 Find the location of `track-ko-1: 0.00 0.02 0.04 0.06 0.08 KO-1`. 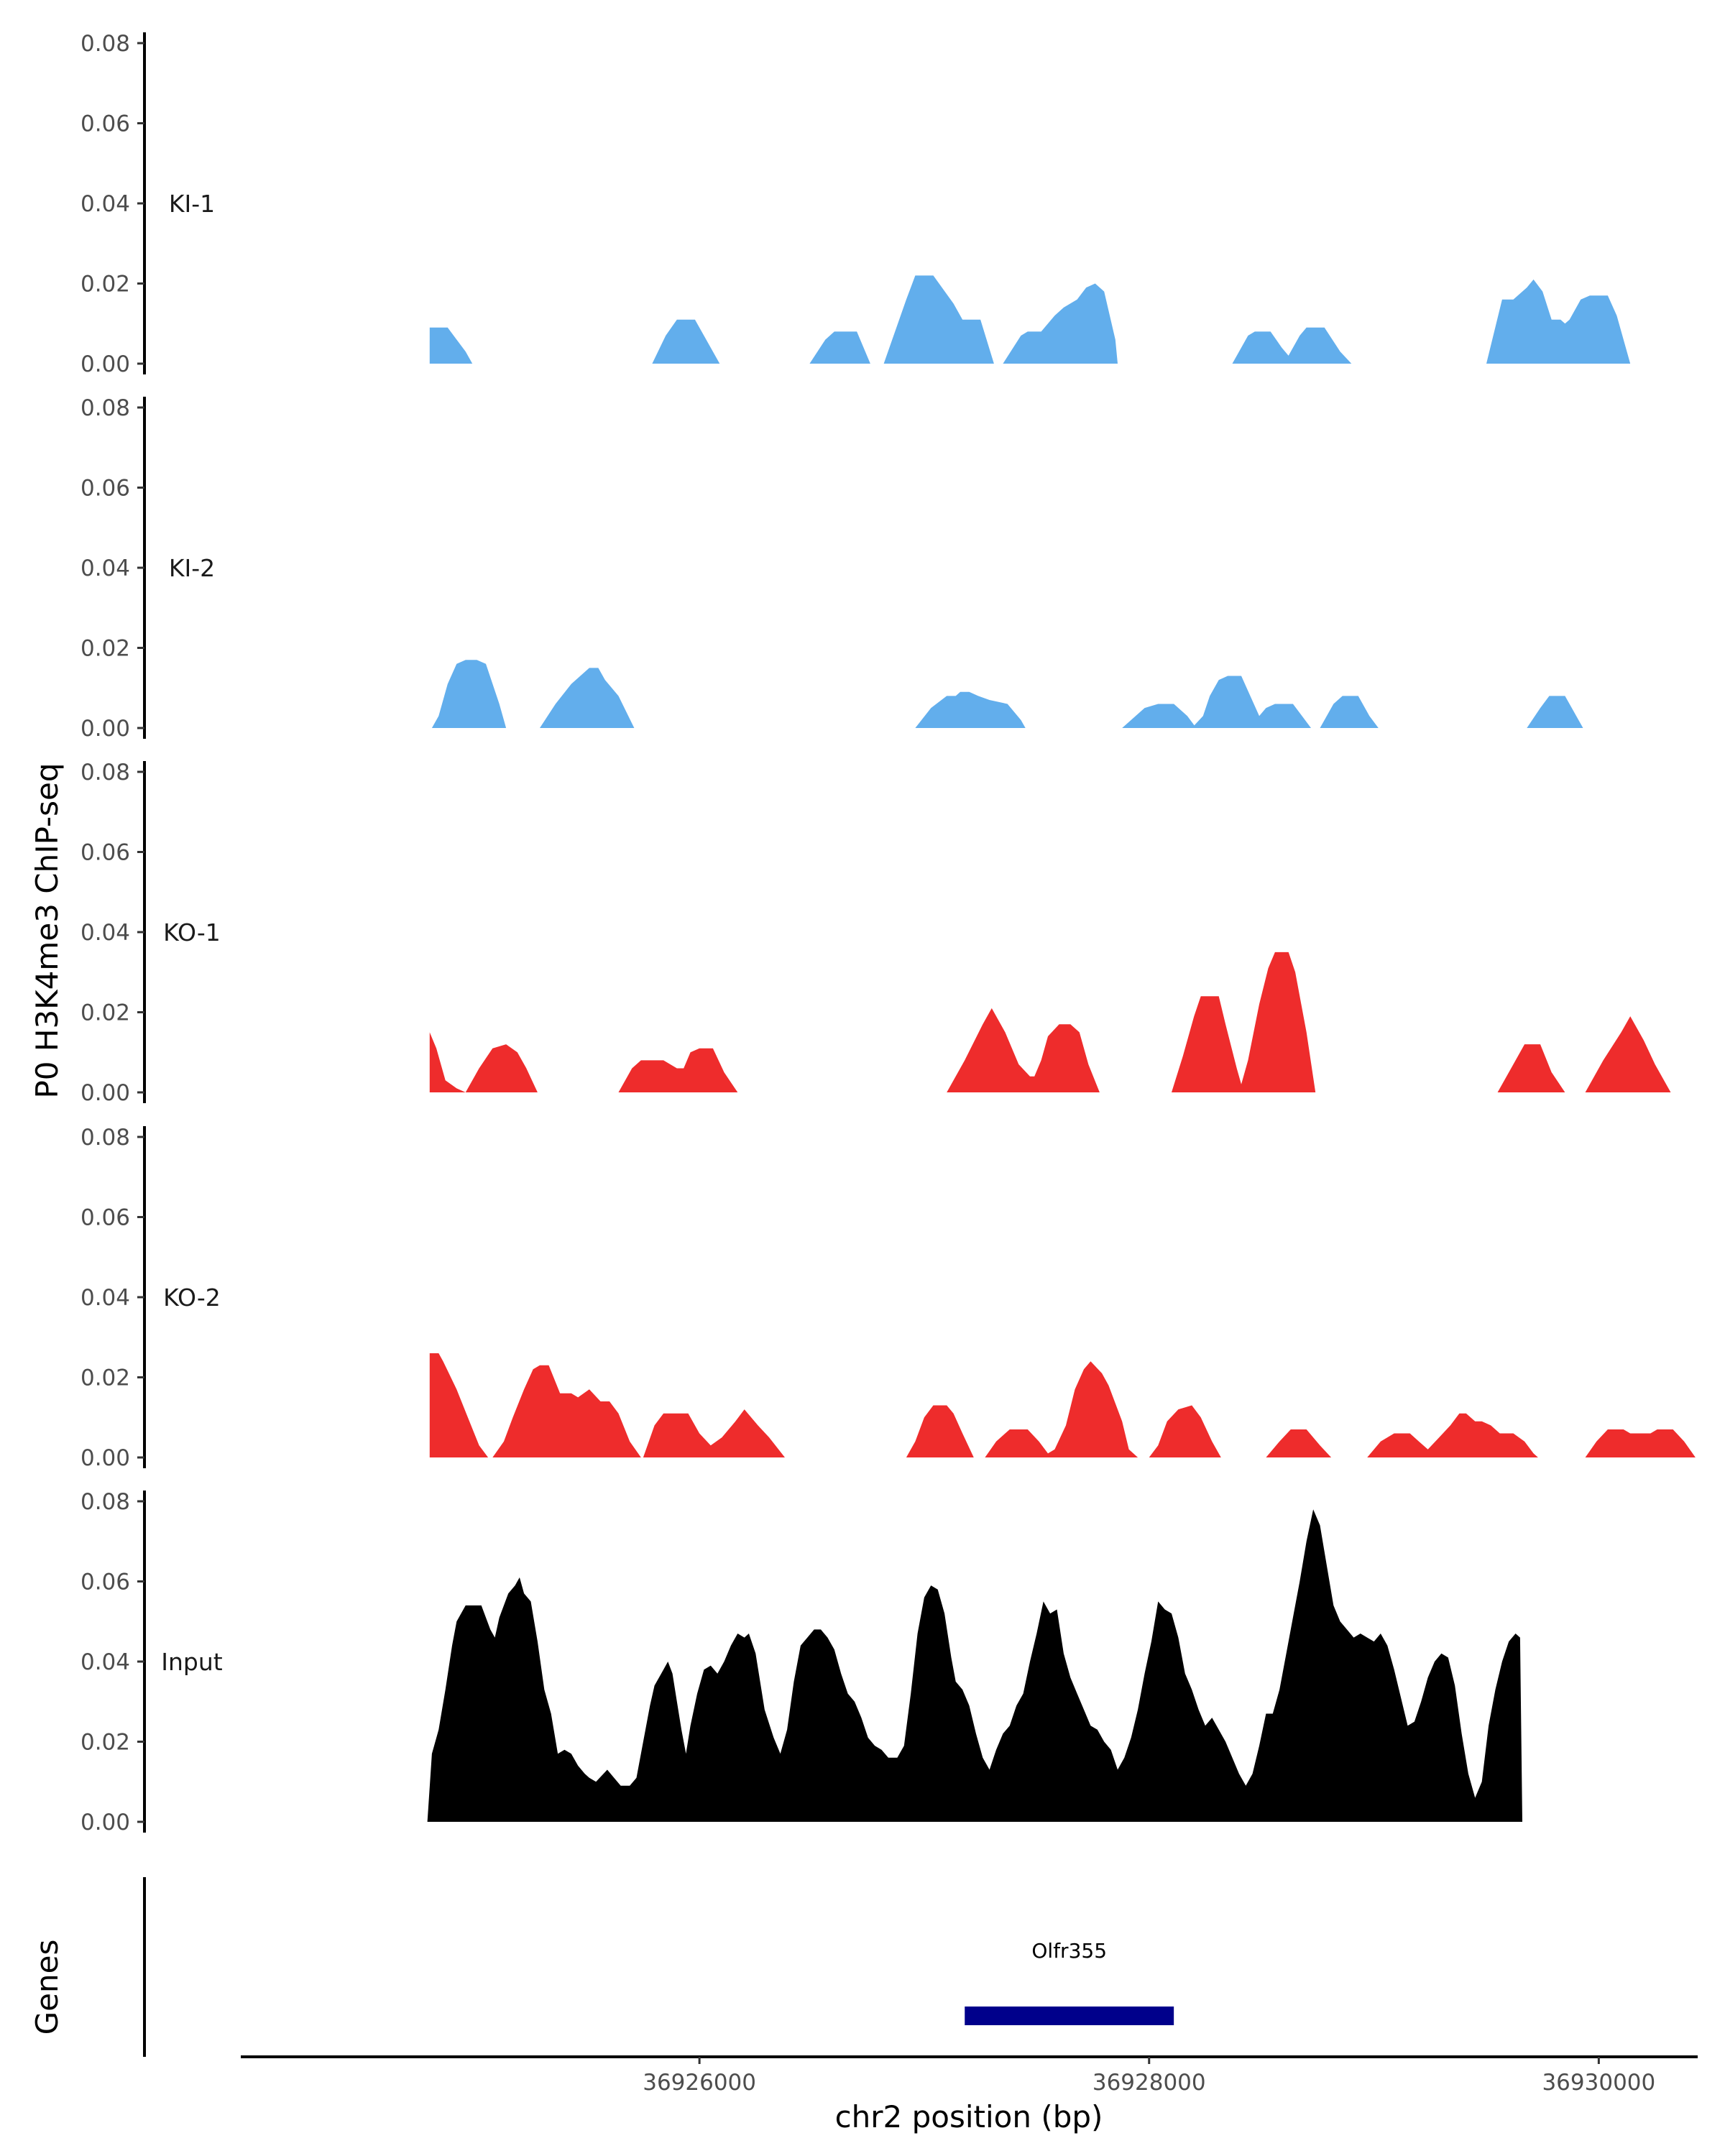

track-ko-1: 0.00 0.02 0.04 0.06 0.08 KO-1 is located at coordinates (875, 933).